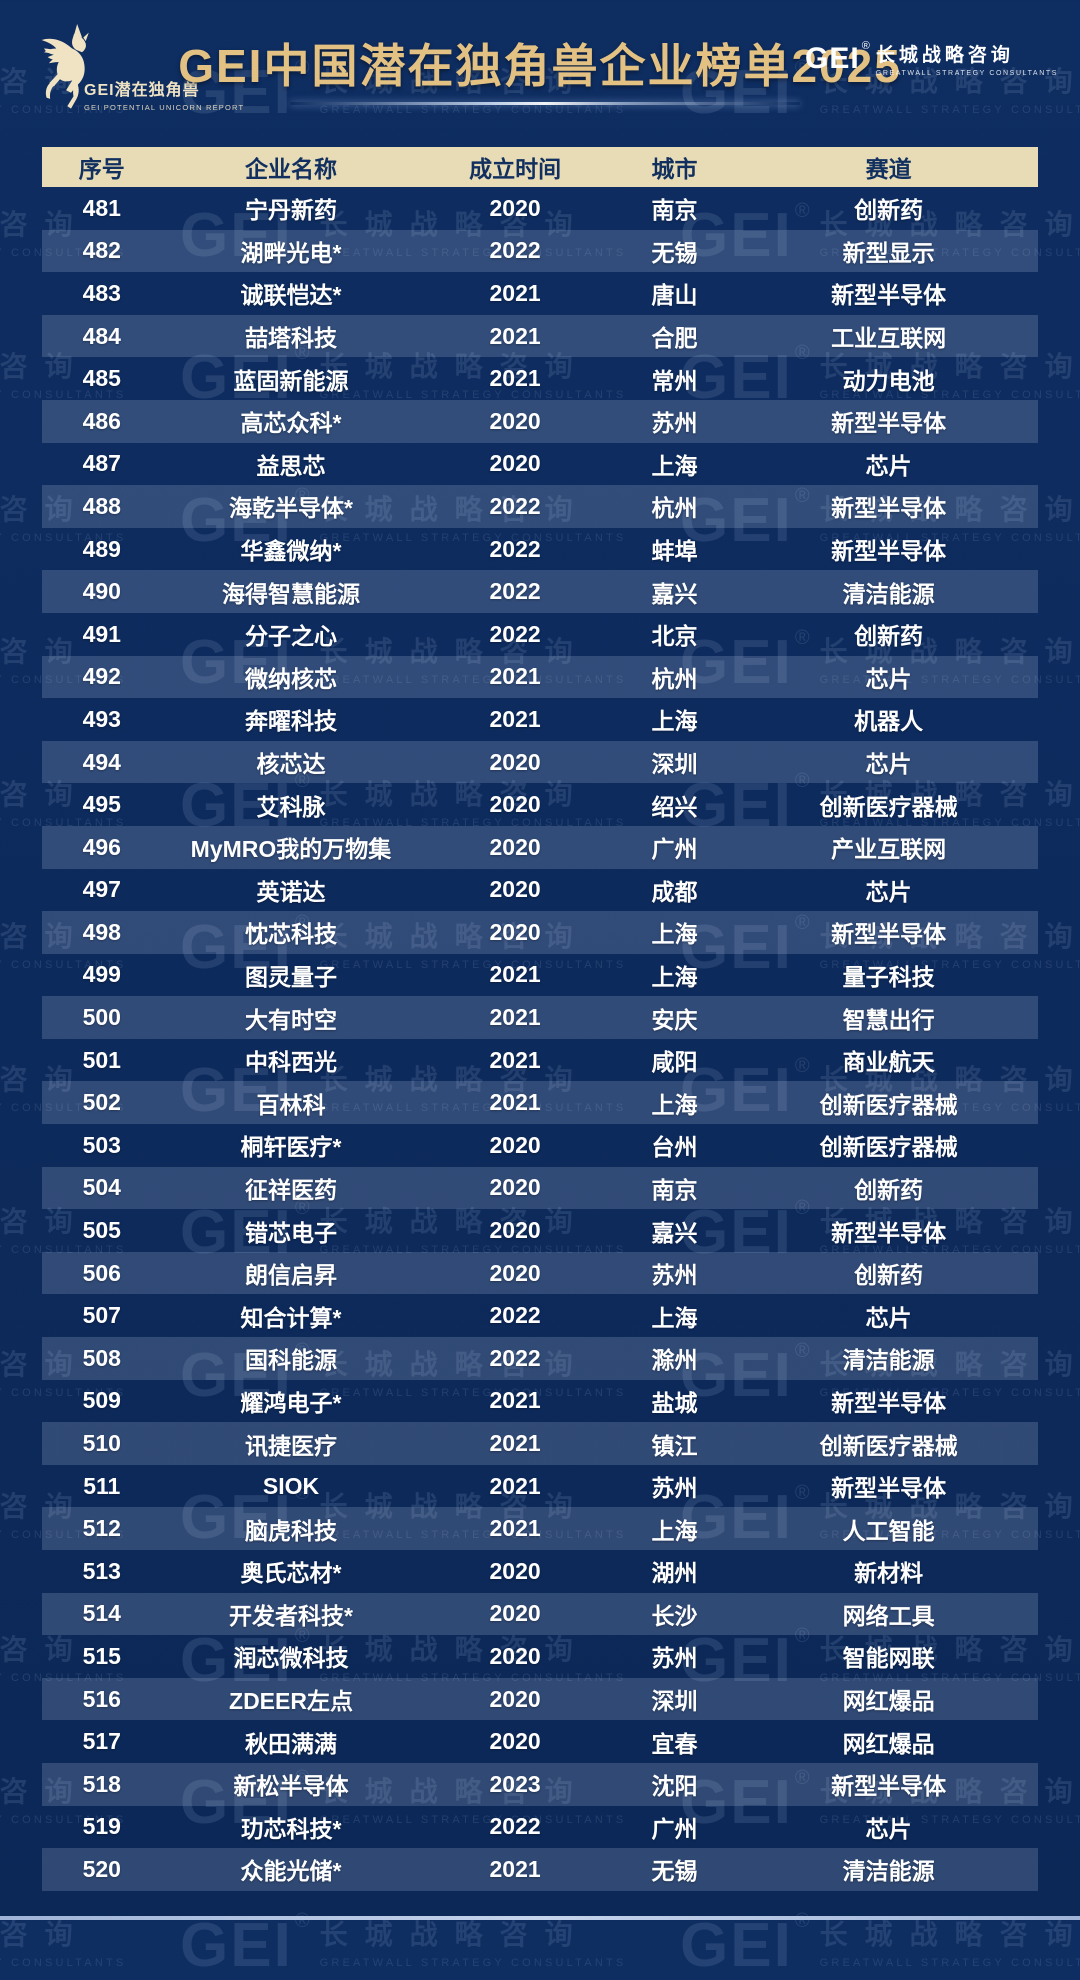 The height and width of the screenshot is (1980, 1080). Describe the element at coordinates (291, 1485) in the screenshot. I see `cell-company: SIOK` at that location.